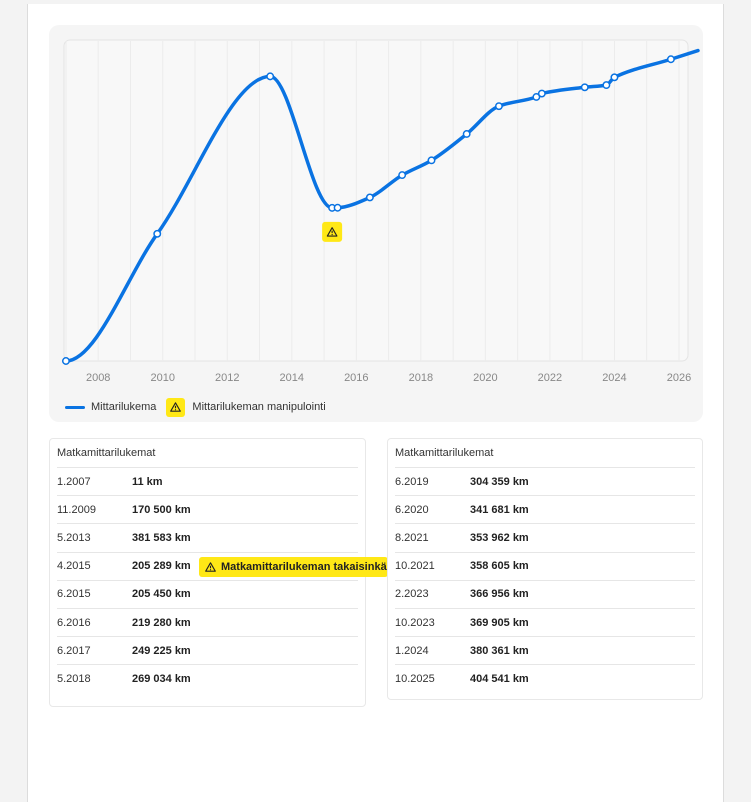 This screenshot has width=751, height=802. I want to click on x-tick-label: 2014, so click(292, 378).